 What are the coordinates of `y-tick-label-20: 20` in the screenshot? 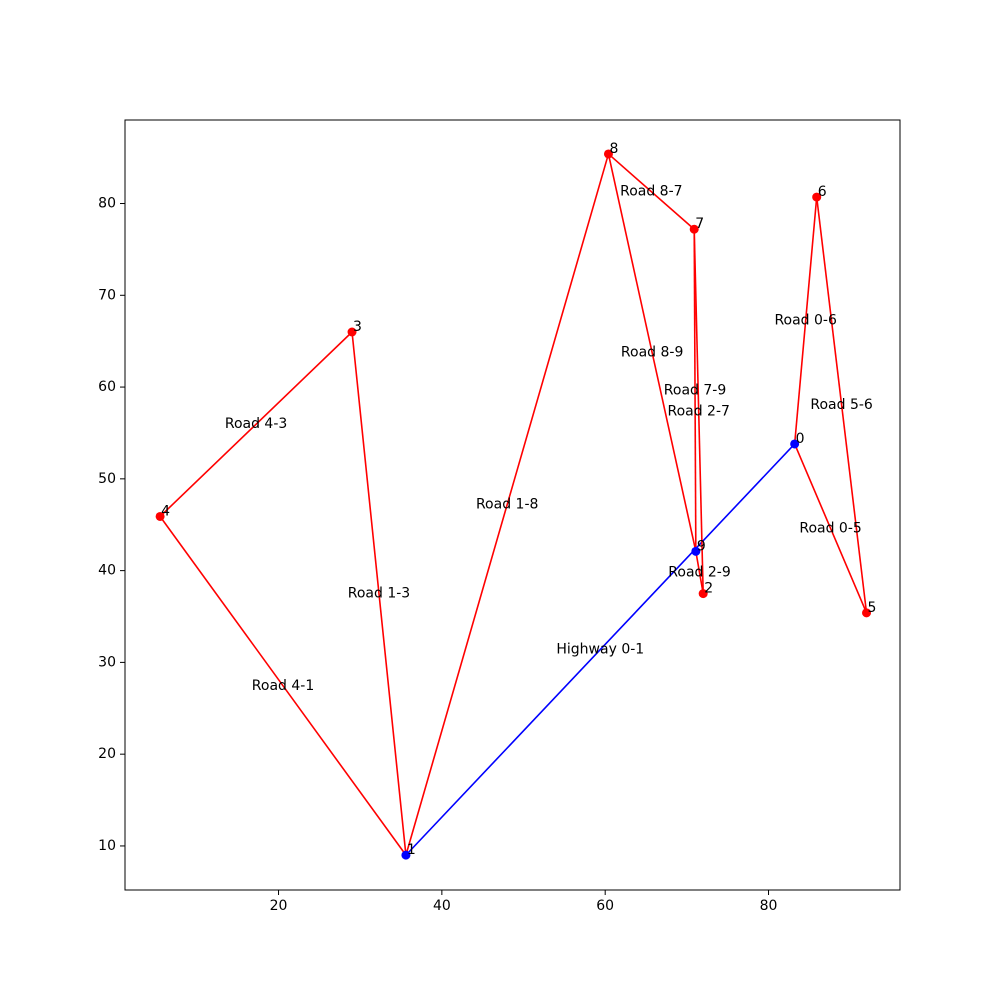 It's located at (107, 754).